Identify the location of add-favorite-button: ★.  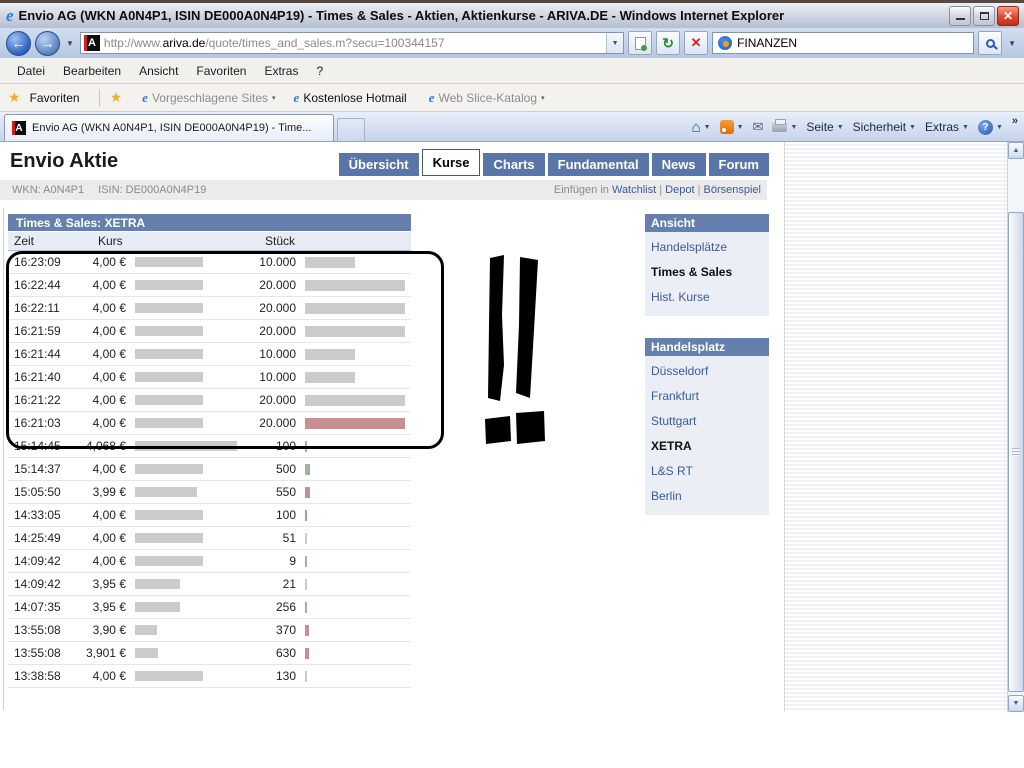
(119, 98).